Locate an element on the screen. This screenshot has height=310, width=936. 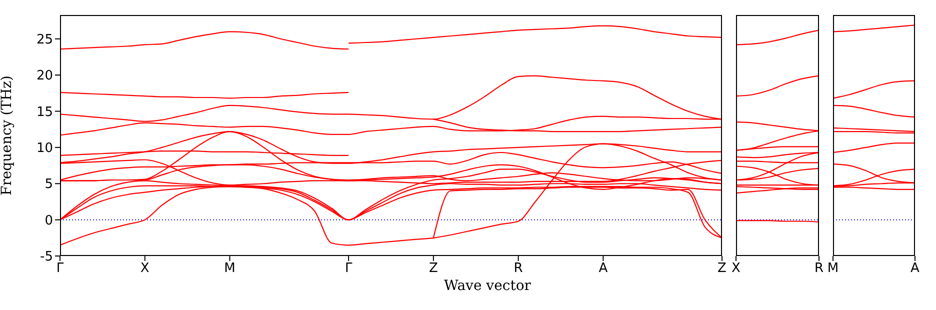
y-tick-label: 20 is located at coordinates (44, 76).